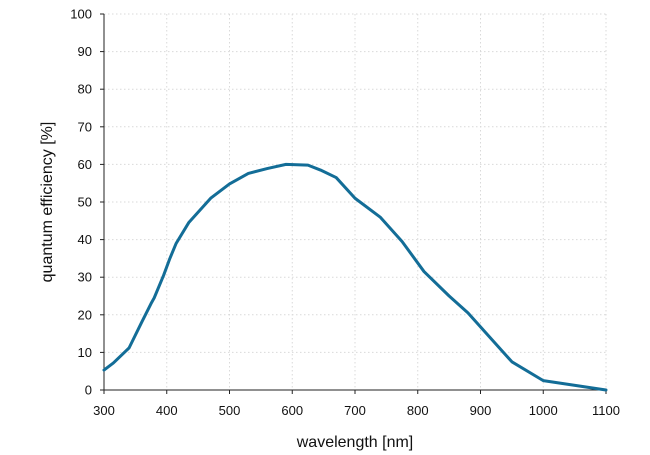  I want to click on x-tick-label: 600, so click(292, 410).